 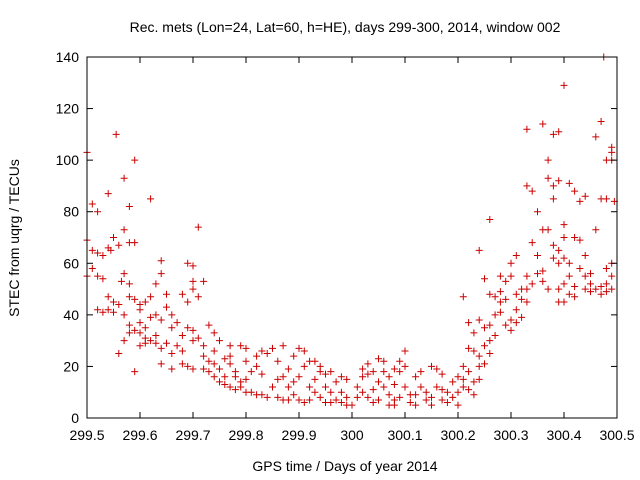 What do you see at coordinates (245, 435) in the screenshot?
I see `x-tick-label: 299.8` at bounding box center [245, 435].